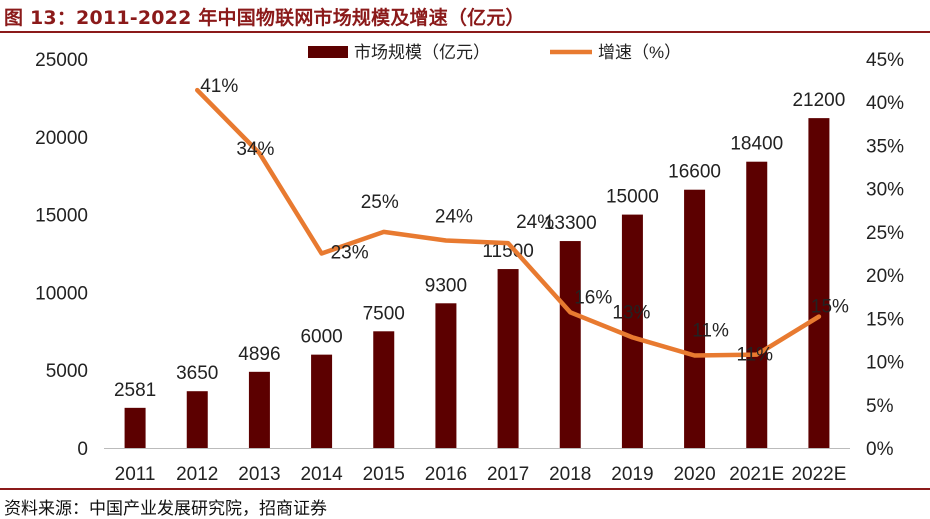  What do you see at coordinates (494, 52) in the screenshot?
I see `legend: 市场规模（亿元） 增速（%）` at bounding box center [494, 52].